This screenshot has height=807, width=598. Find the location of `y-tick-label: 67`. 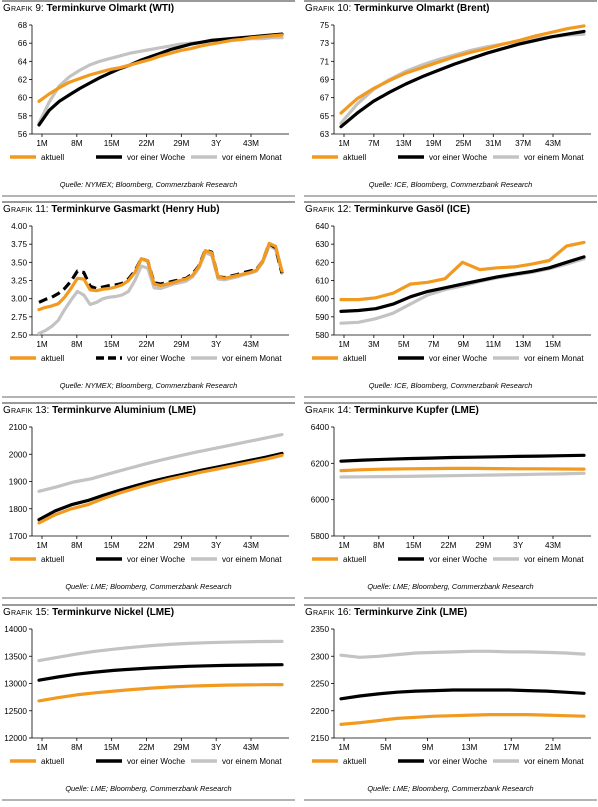

y-tick-label: 67 is located at coordinates (325, 98).